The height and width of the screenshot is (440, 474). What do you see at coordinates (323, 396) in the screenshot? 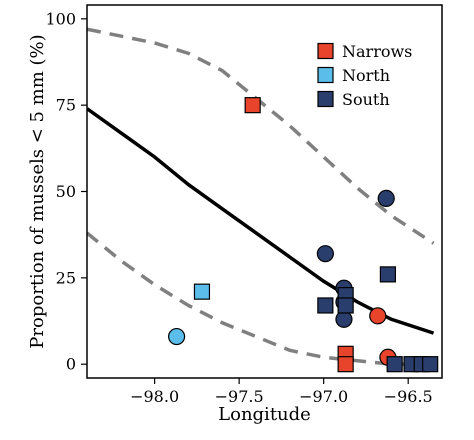
I see `x-tick-label: −97.0` at bounding box center [323, 396].